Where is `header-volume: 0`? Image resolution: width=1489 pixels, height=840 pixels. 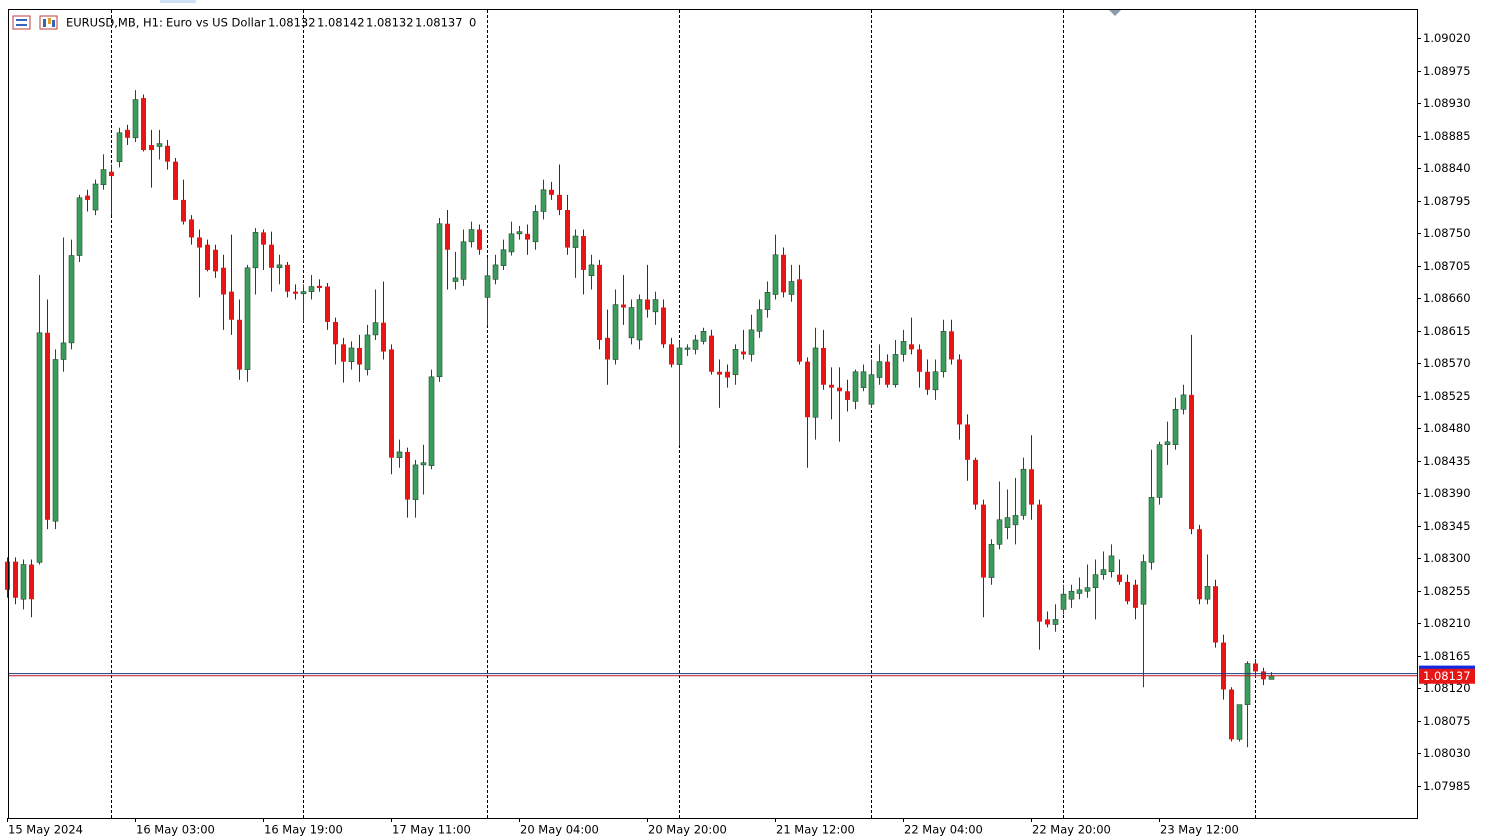
header-volume: 0 is located at coordinates (472, 23).